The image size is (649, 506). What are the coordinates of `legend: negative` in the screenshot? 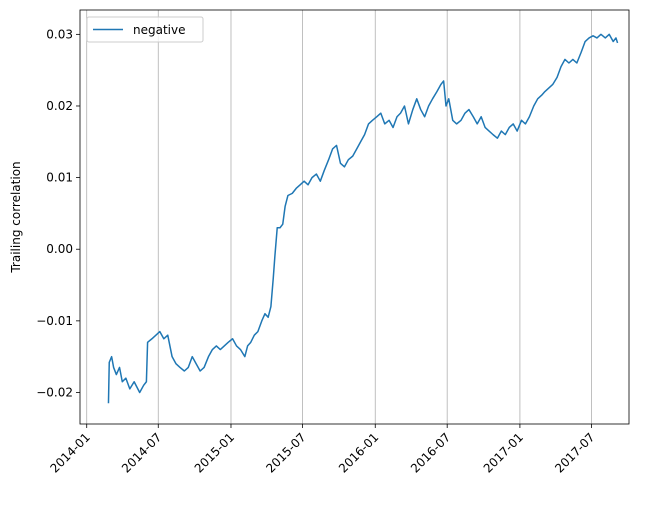 It's located at (145, 29).